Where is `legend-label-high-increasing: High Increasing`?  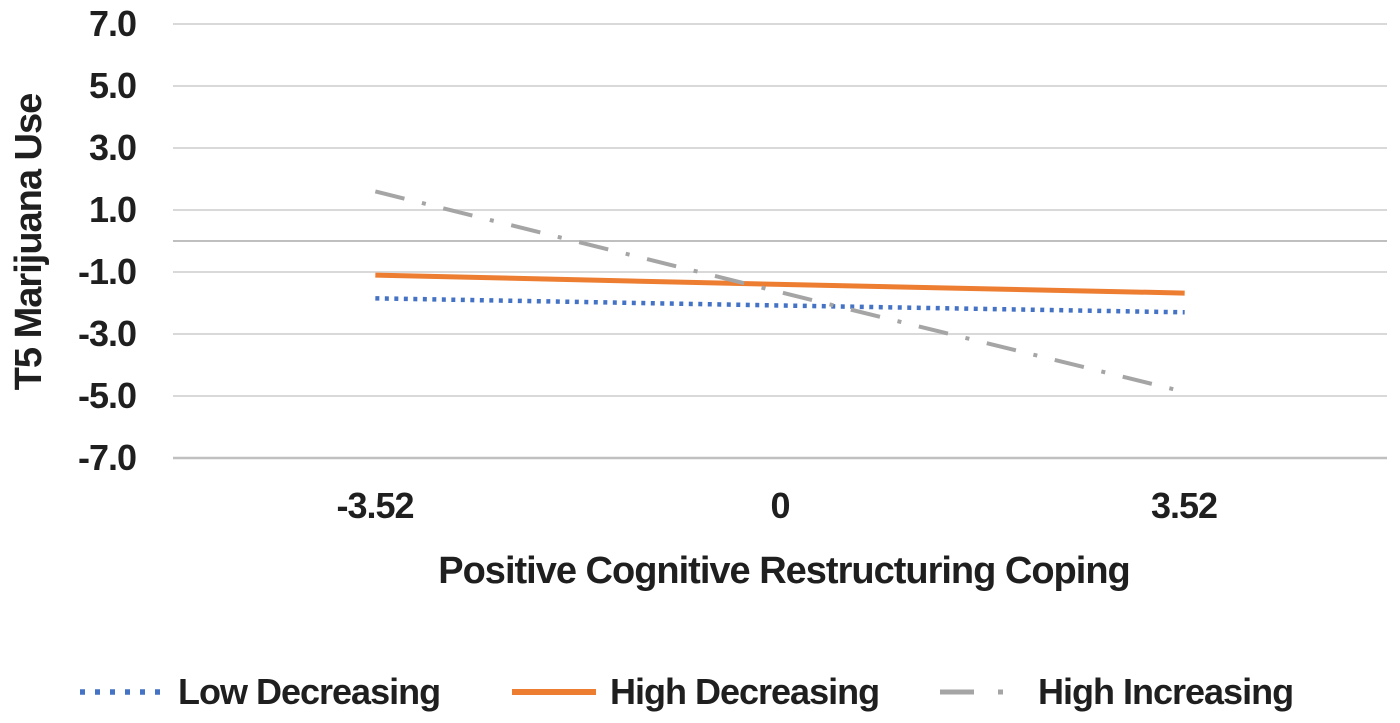
legend-label-high-increasing: High Increasing is located at coordinates (1166, 691).